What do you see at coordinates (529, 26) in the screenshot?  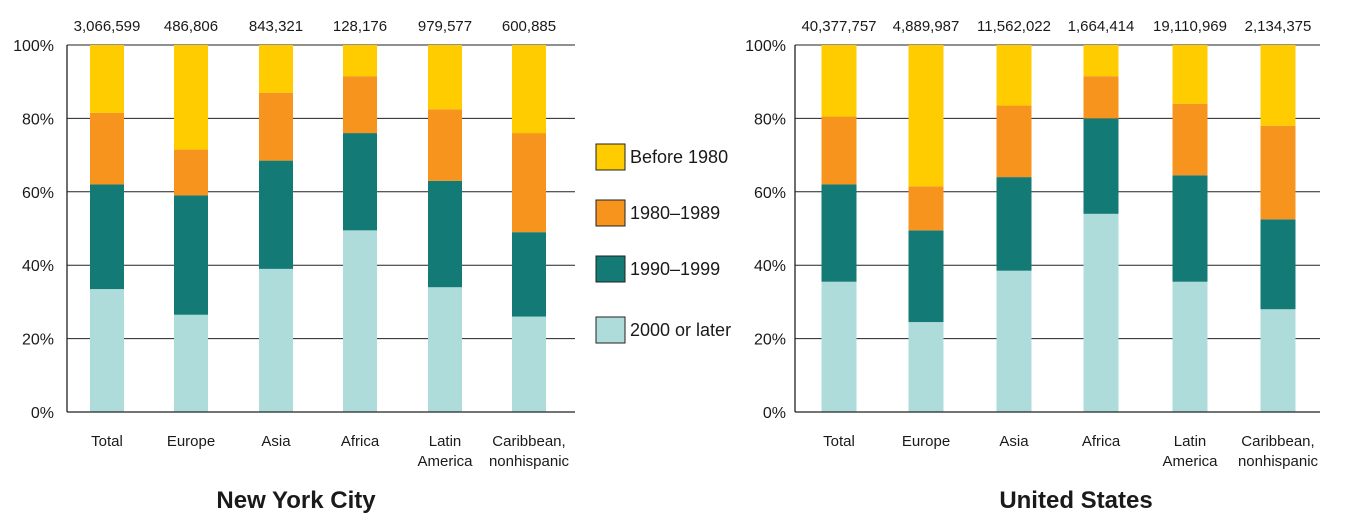 I see `bar-total-label: 600,885` at bounding box center [529, 26].